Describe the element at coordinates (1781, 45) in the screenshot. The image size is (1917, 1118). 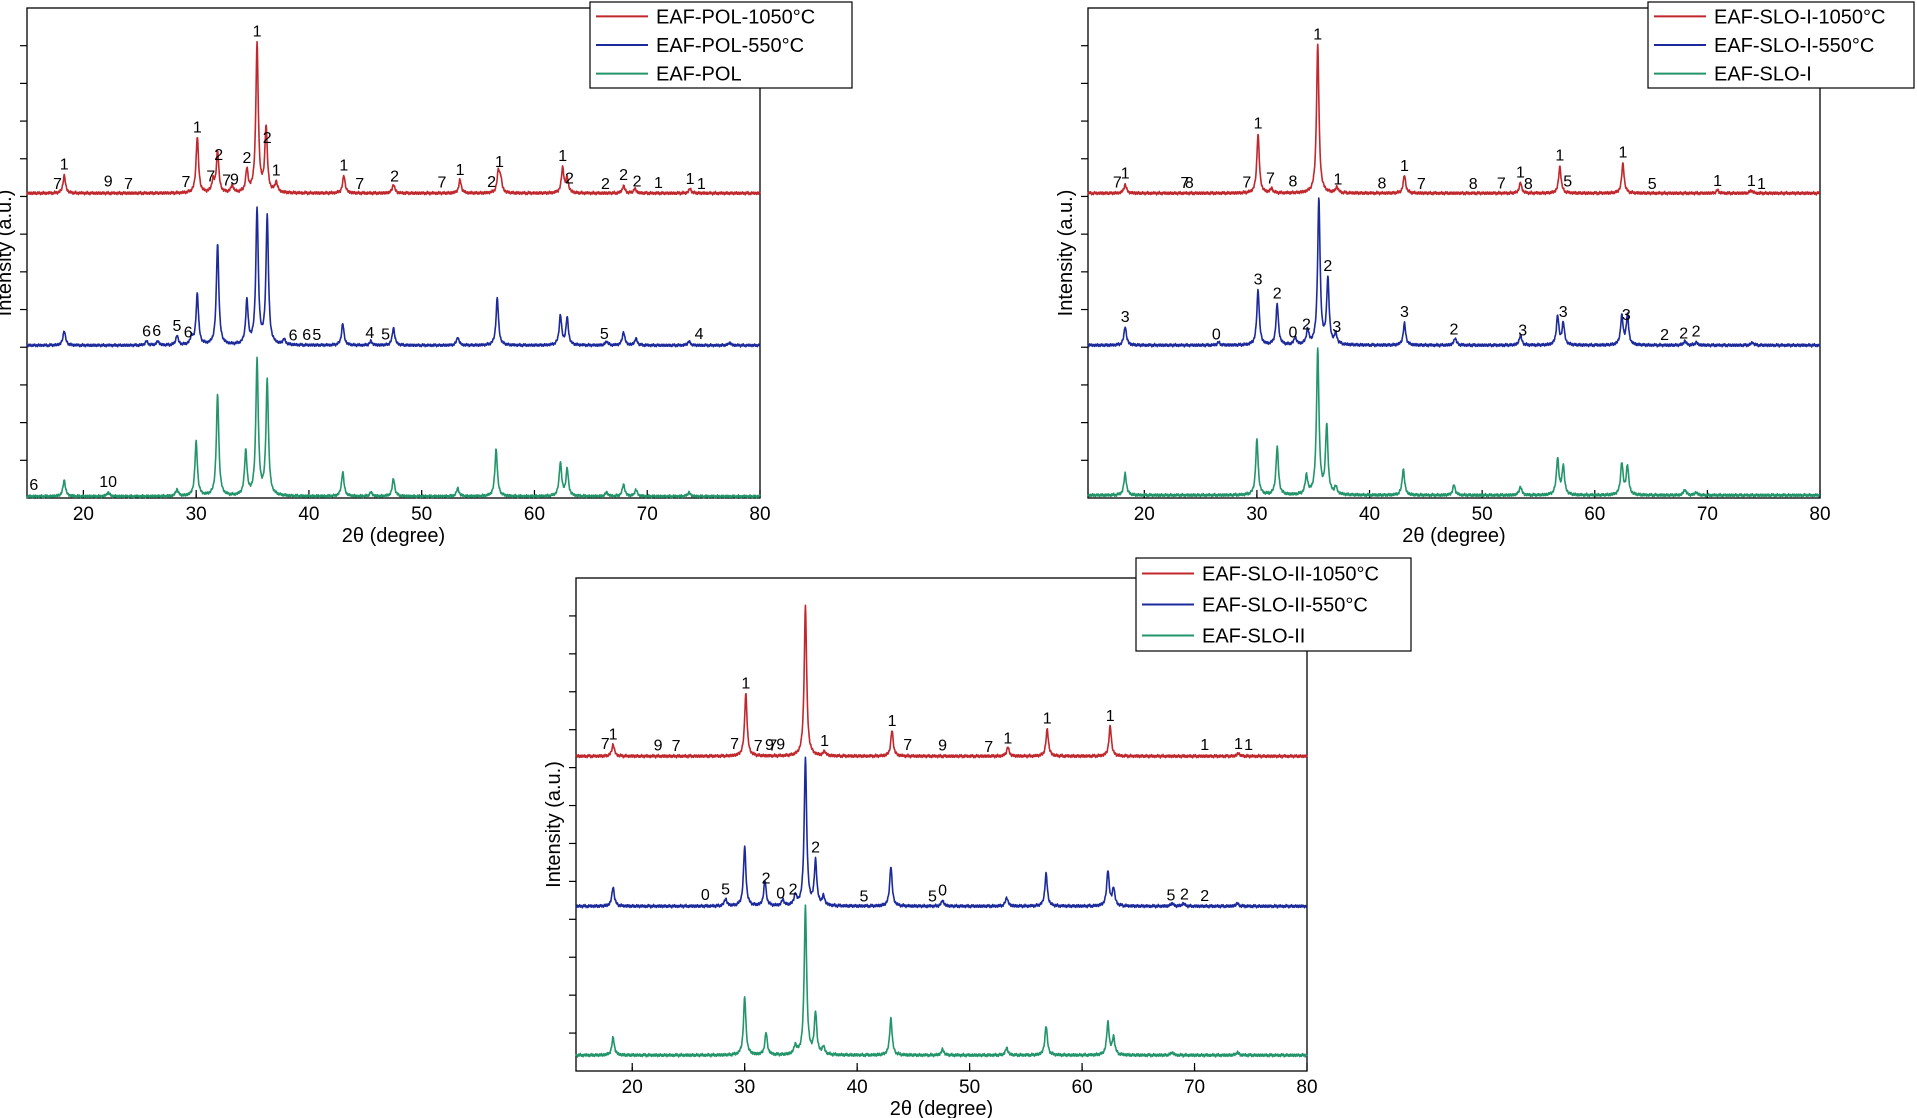
I see `legend: EAF-SLO-I-1050°C EAF-SLO-I-550°C EAF-SLO-I` at that location.